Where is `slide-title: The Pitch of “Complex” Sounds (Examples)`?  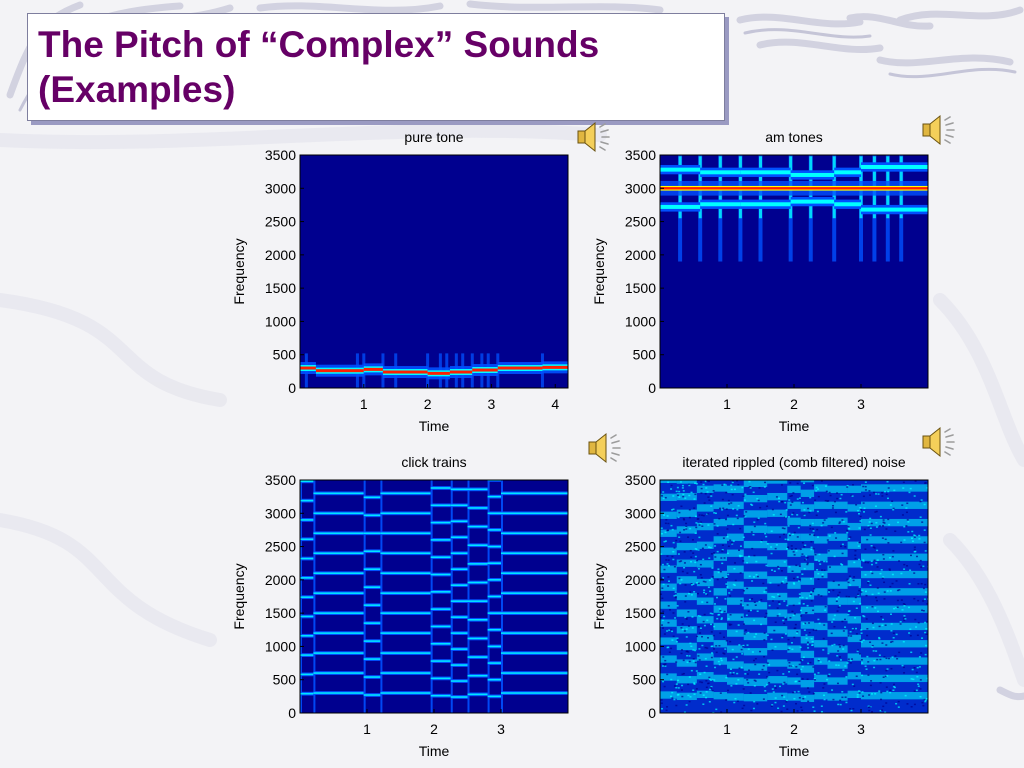 slide-title: The Pitch of “Complex” Sounds (Examples) is located at coordinates (318, 67).